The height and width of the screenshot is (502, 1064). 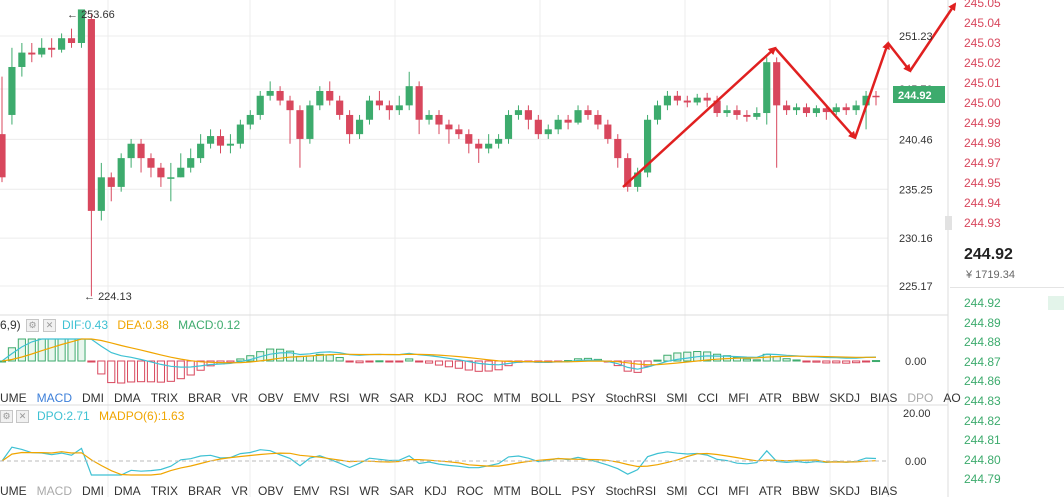 I want to click on bid-price: 244.86, so click(x=982, y=381).